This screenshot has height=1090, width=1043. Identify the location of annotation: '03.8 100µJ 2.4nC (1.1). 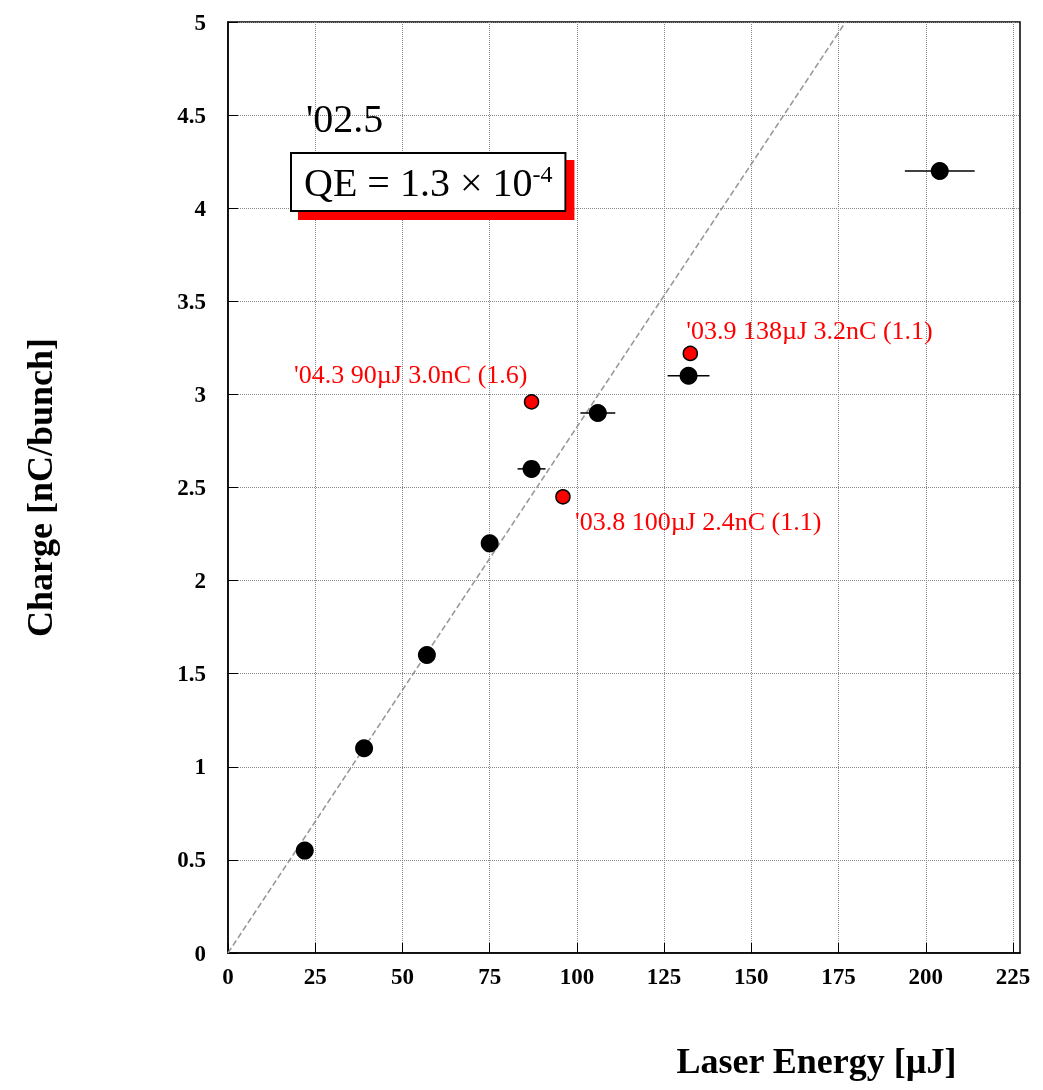
(698, 522).